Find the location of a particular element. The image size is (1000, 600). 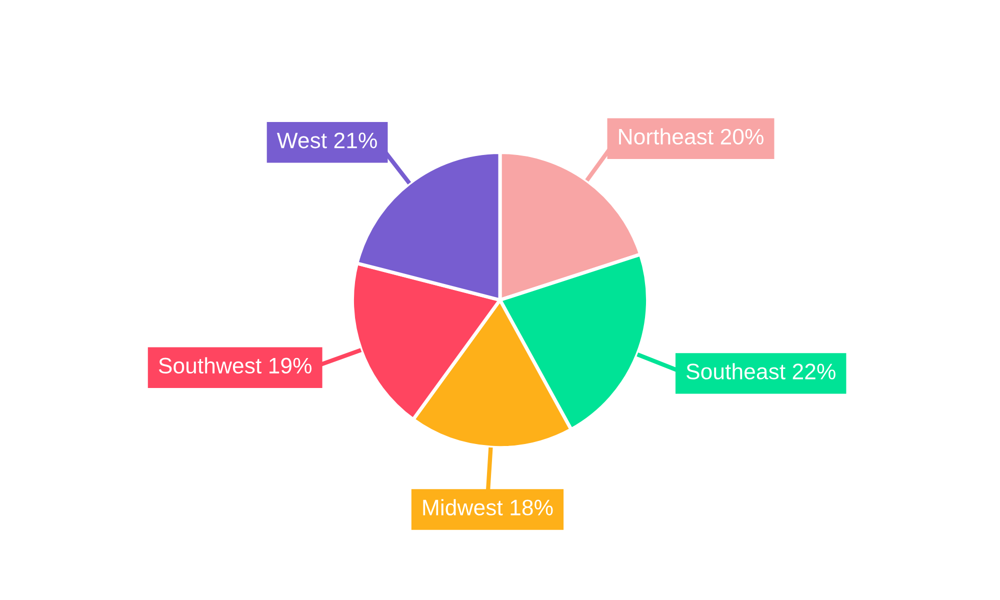

slice-label: Southwest 19% is located at coordinates (235, 365).